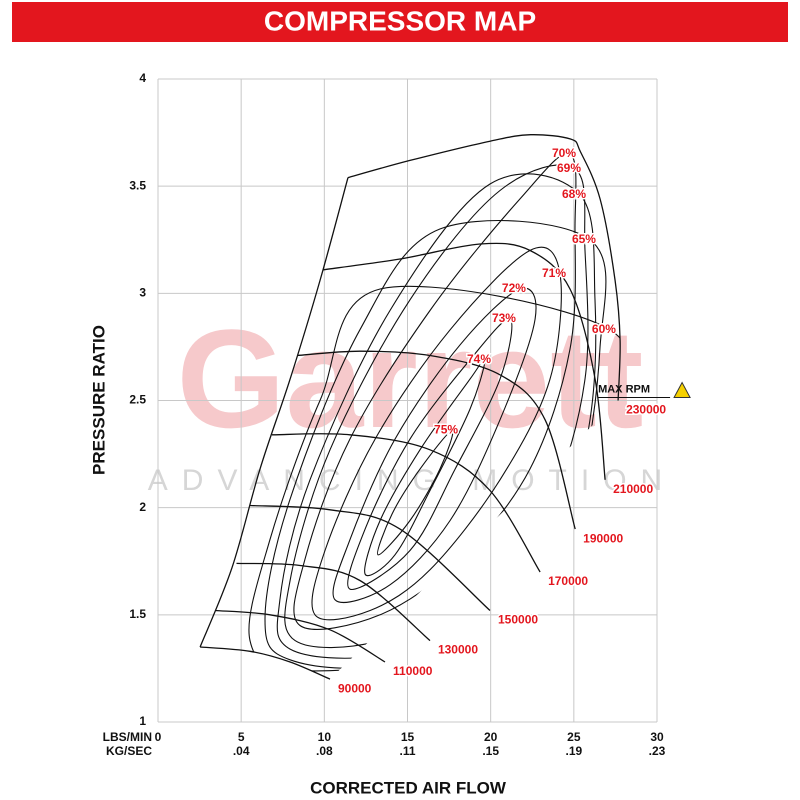  Describe the element at coordinates (569, 168) in the screenshot. I see `efficiency-label: 69%` at that location.